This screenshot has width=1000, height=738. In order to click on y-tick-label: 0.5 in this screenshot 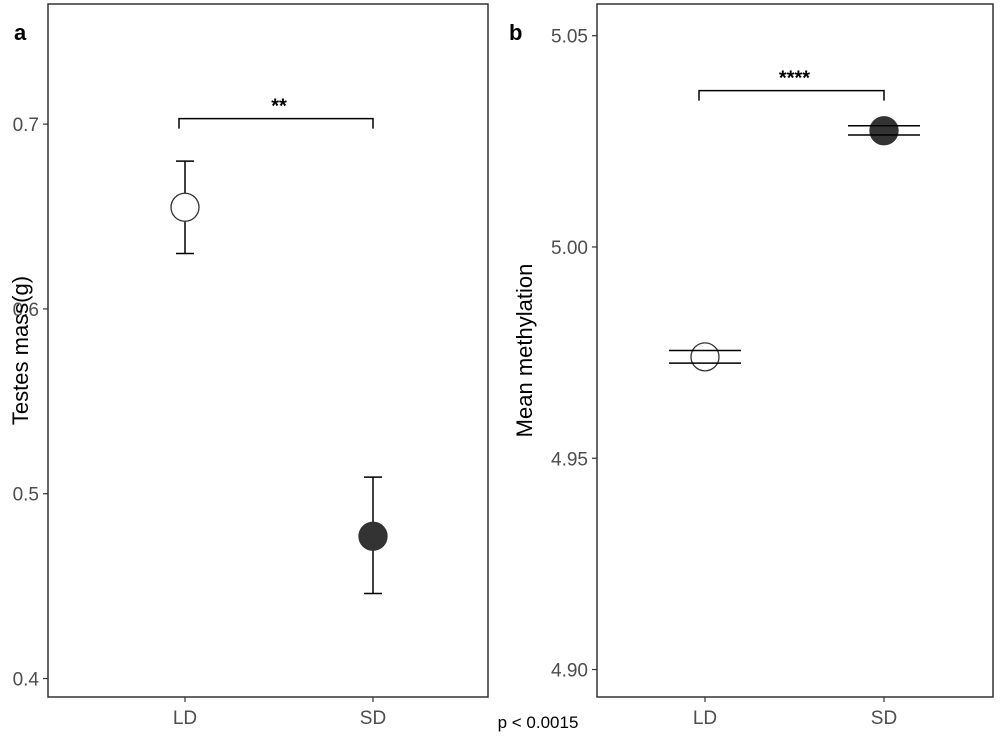, I will do `click(26, 495)`.